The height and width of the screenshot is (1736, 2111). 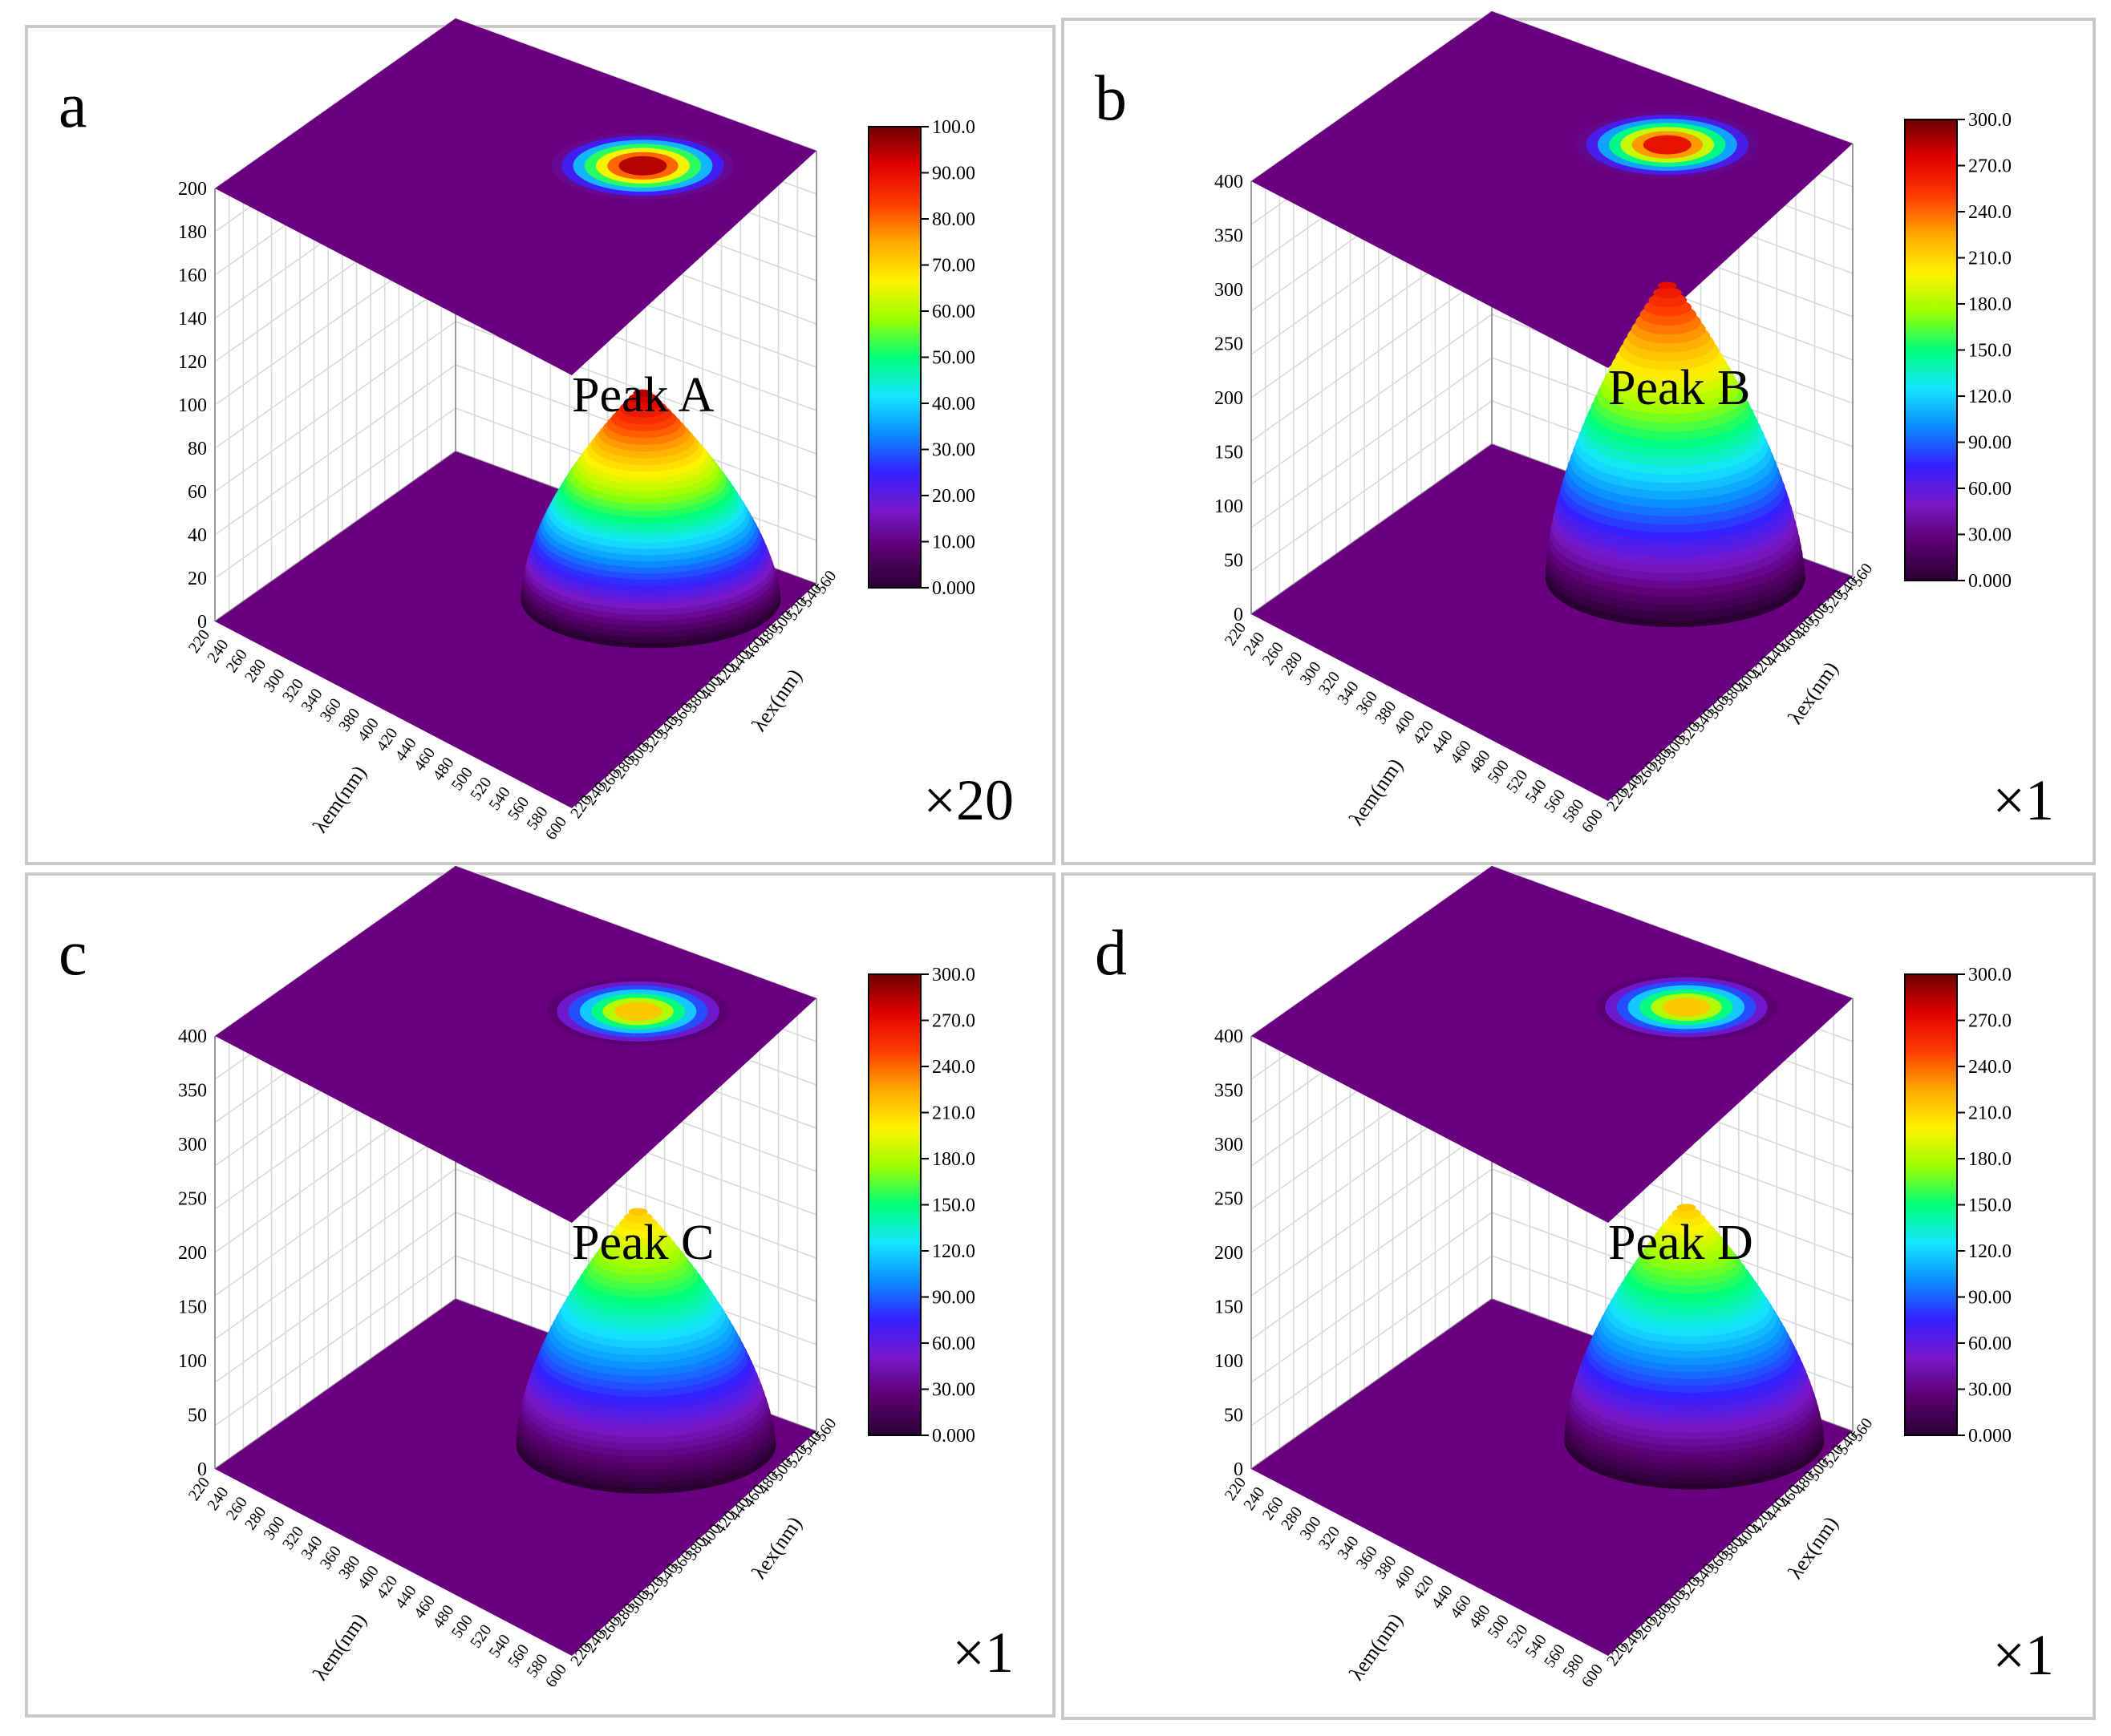 What do you see at coordinates (1233, 561) in the screenshot?
I see `z-tick-label: 50` at bounding box center [1233, 561].